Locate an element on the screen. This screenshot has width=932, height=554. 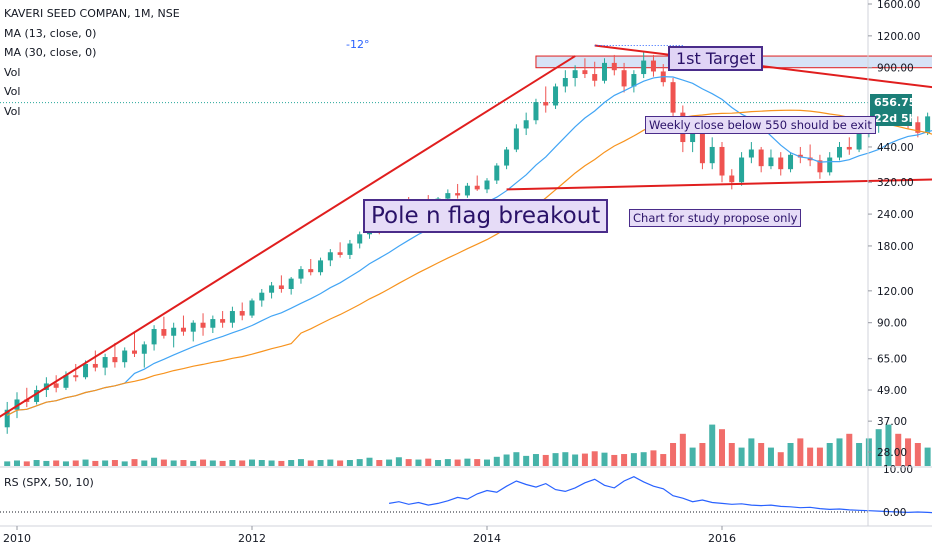
price-tag: 656.75 22d 5h is located at coordinates (893, 110).